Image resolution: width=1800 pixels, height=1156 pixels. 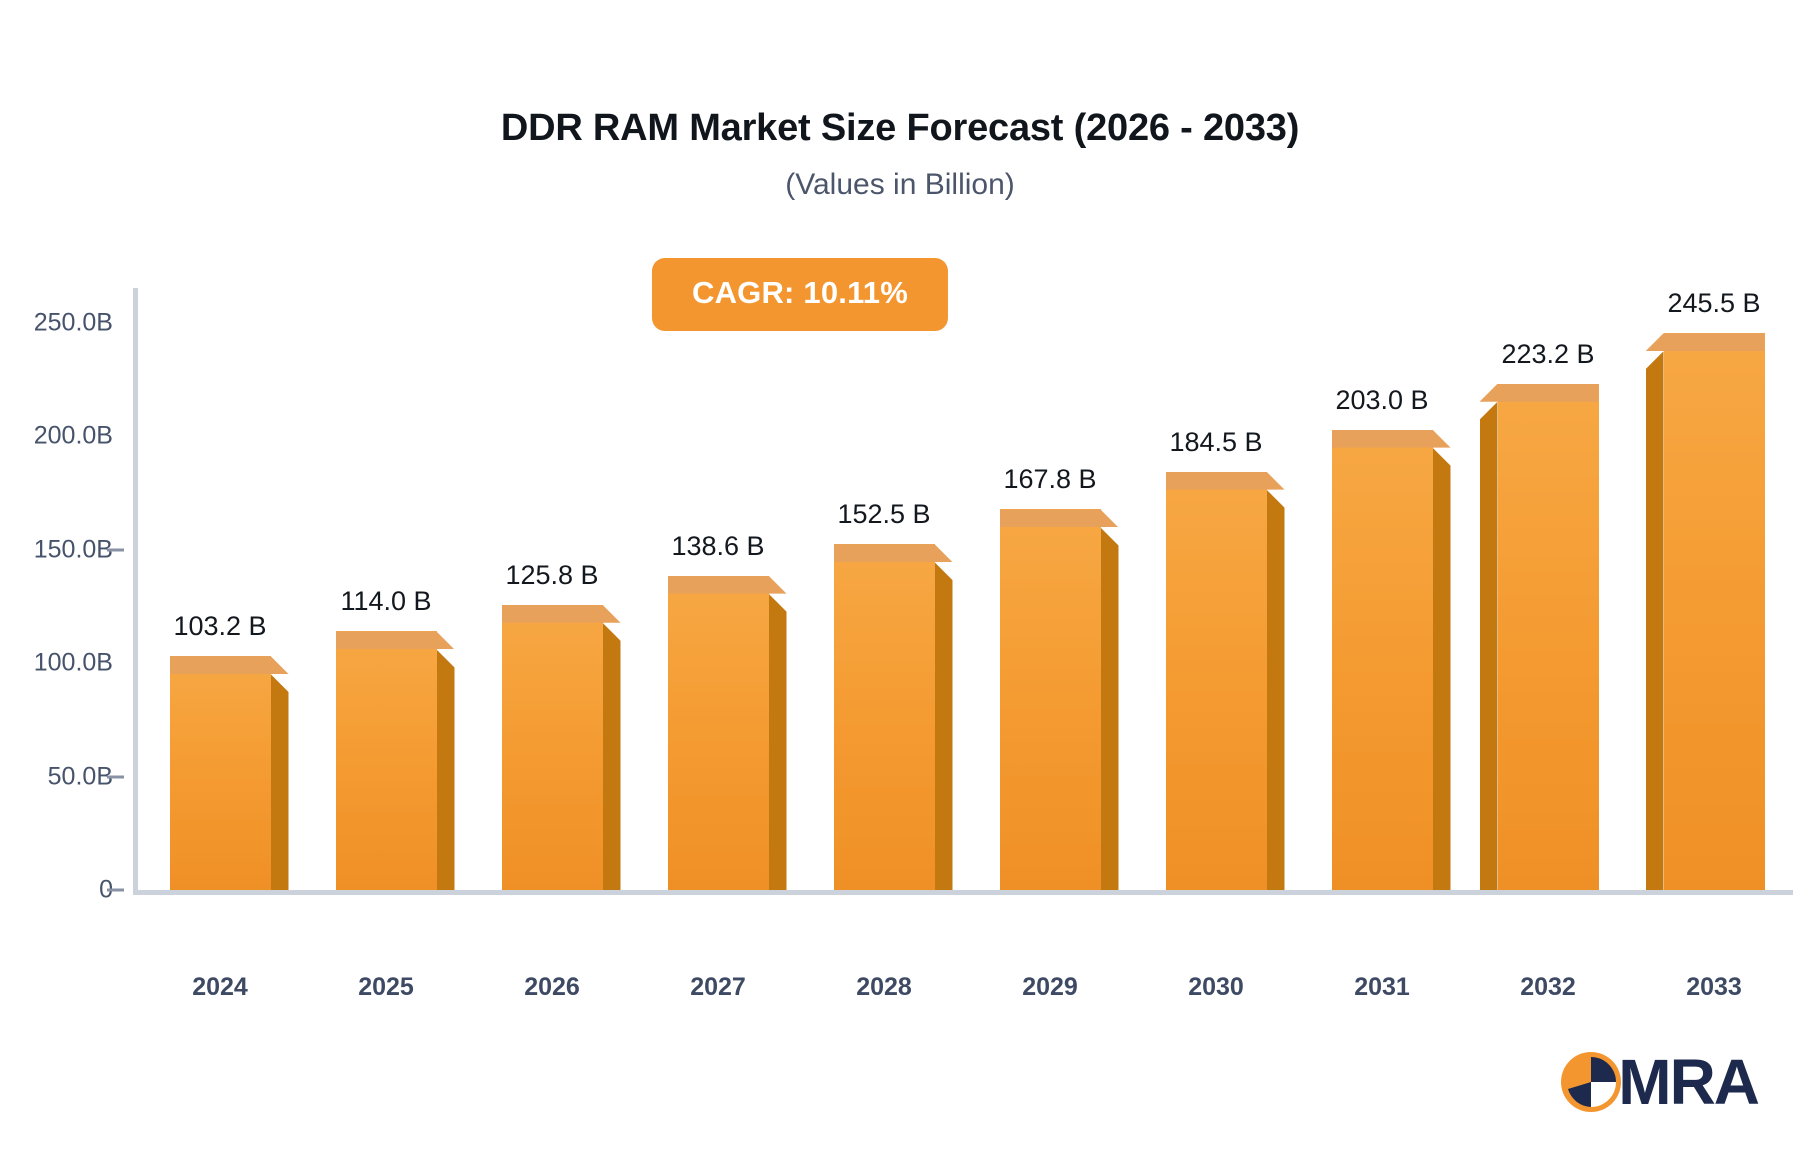 What do you see at coordinates (73, 549) in the screenshot?
I see `y-axis-tick-label: 150.0B` at bounding box center [73, 549].